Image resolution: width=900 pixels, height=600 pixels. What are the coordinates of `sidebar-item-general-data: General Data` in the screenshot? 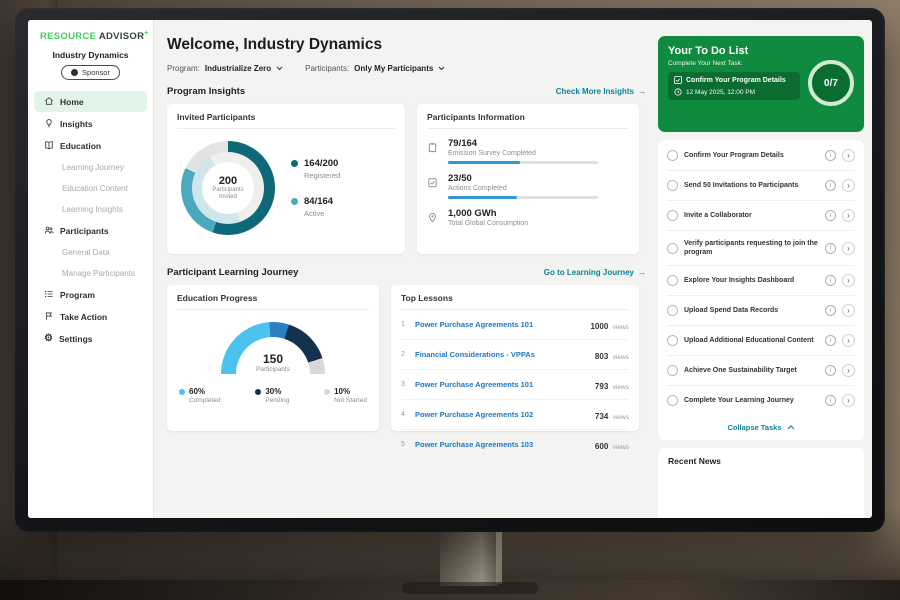 It's located at (86, 252).